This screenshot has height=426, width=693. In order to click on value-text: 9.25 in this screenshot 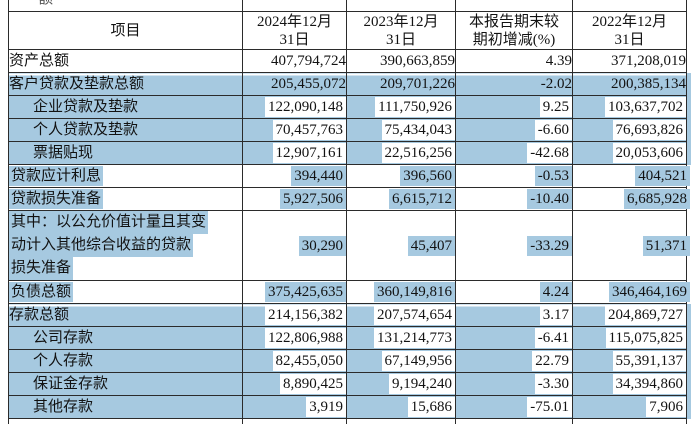, I will do `click(555, 107)`.